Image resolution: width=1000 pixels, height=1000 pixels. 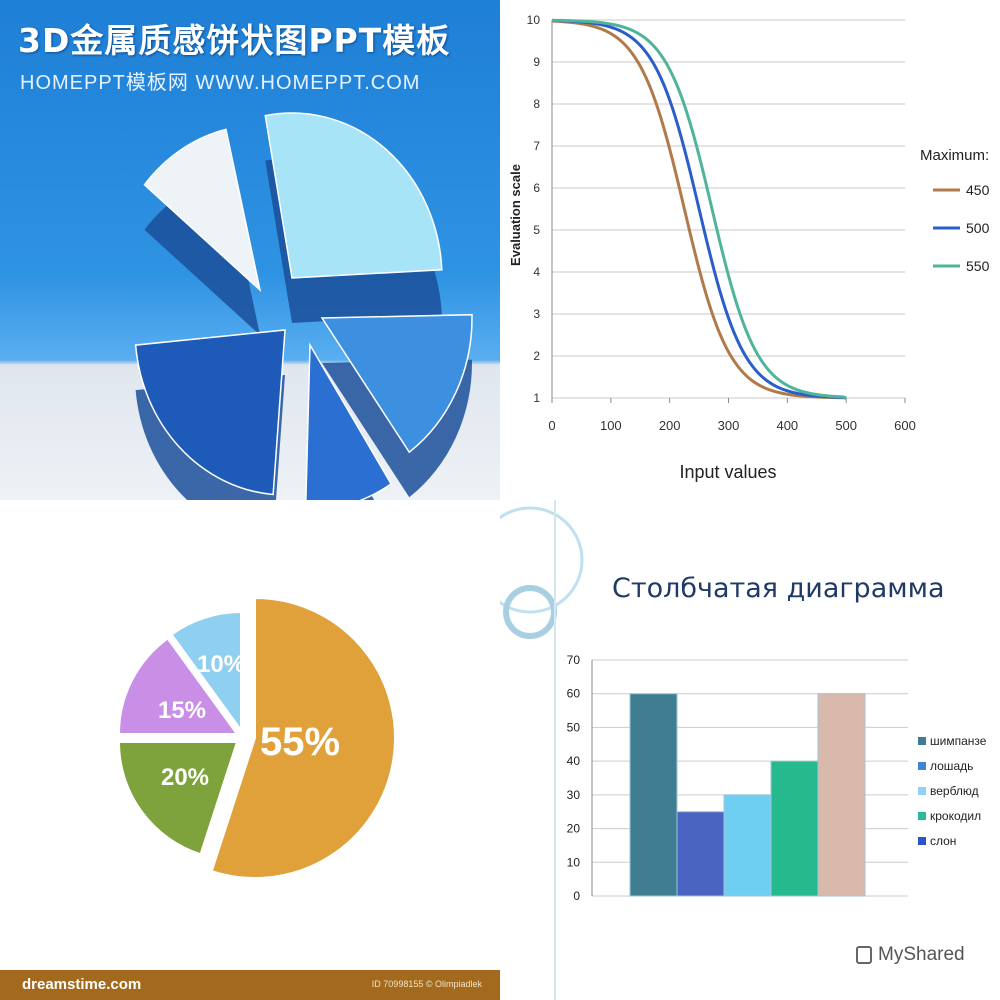 What do you see at coordinates (250, 985) in the screenshot?
I see `dreamstime-footer: dreamstime.com ID 70998155 © Olimpiadlek` at bounding box center [250, 985].